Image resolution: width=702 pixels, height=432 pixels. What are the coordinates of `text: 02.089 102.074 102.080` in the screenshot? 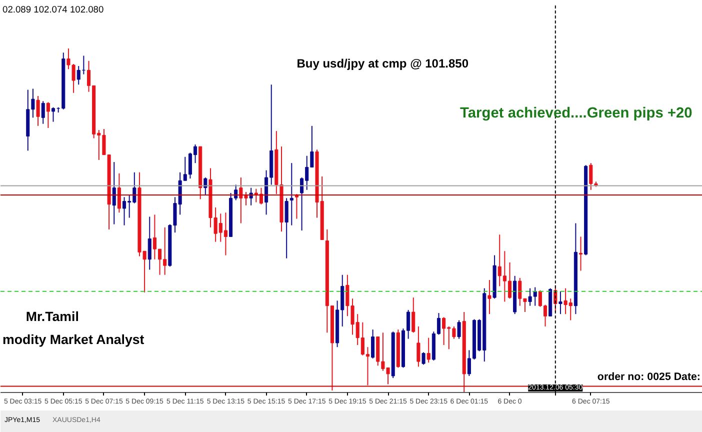 It's located at (53, 9).